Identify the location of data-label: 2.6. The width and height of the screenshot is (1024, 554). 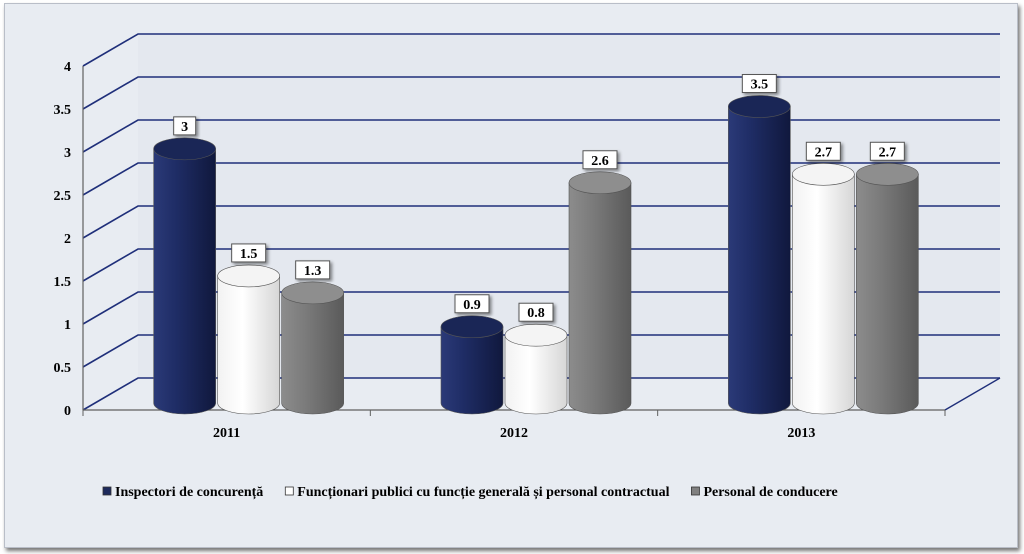
(600, 160).